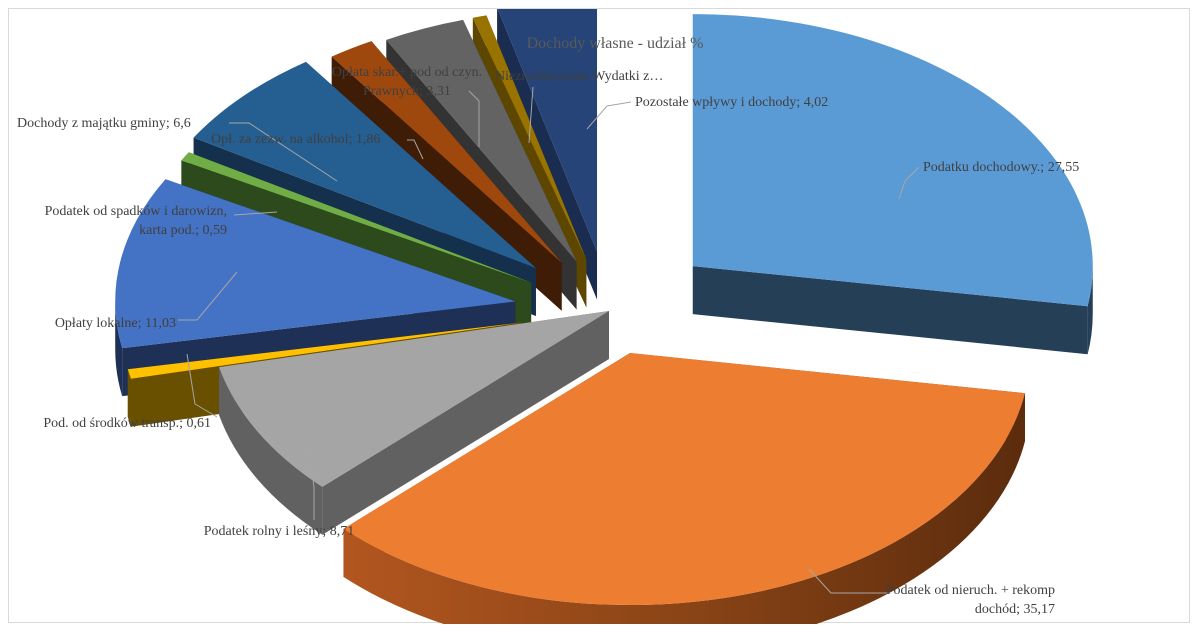  I want to click on data-label-oplaty-lokalne: Opłaty lokalne; 11,03, so click(115, 323).